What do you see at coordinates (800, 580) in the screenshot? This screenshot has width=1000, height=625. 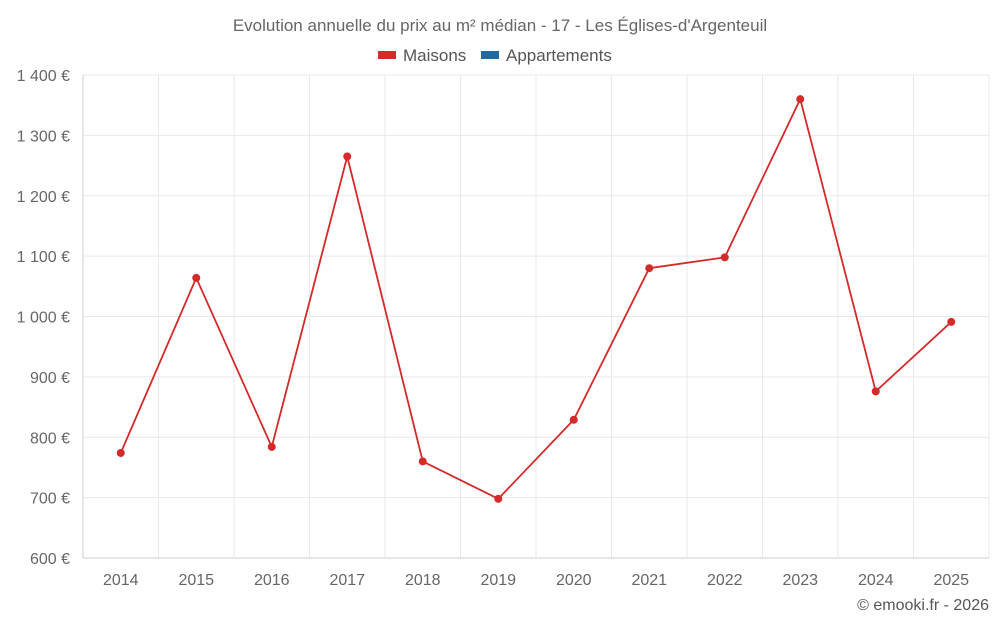 I see `x-tick-label: 2023` at bounding box center [800, 580].